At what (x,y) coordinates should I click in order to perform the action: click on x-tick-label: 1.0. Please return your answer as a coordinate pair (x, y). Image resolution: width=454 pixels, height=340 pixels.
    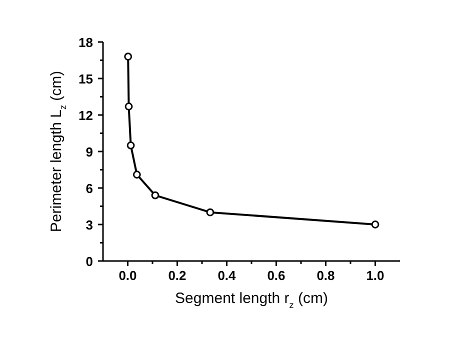
    Looking at the image, I should click on (375, 275).